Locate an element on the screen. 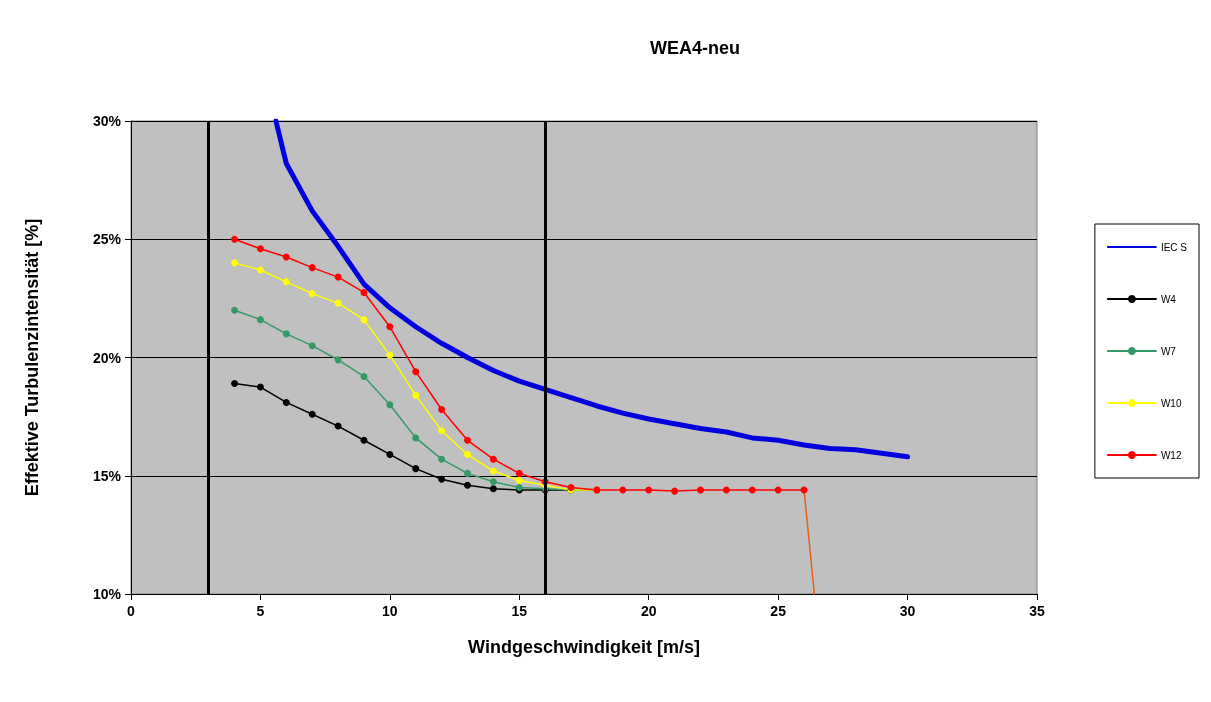  x-tick-label: 30 is located at coordinates (907, 611).